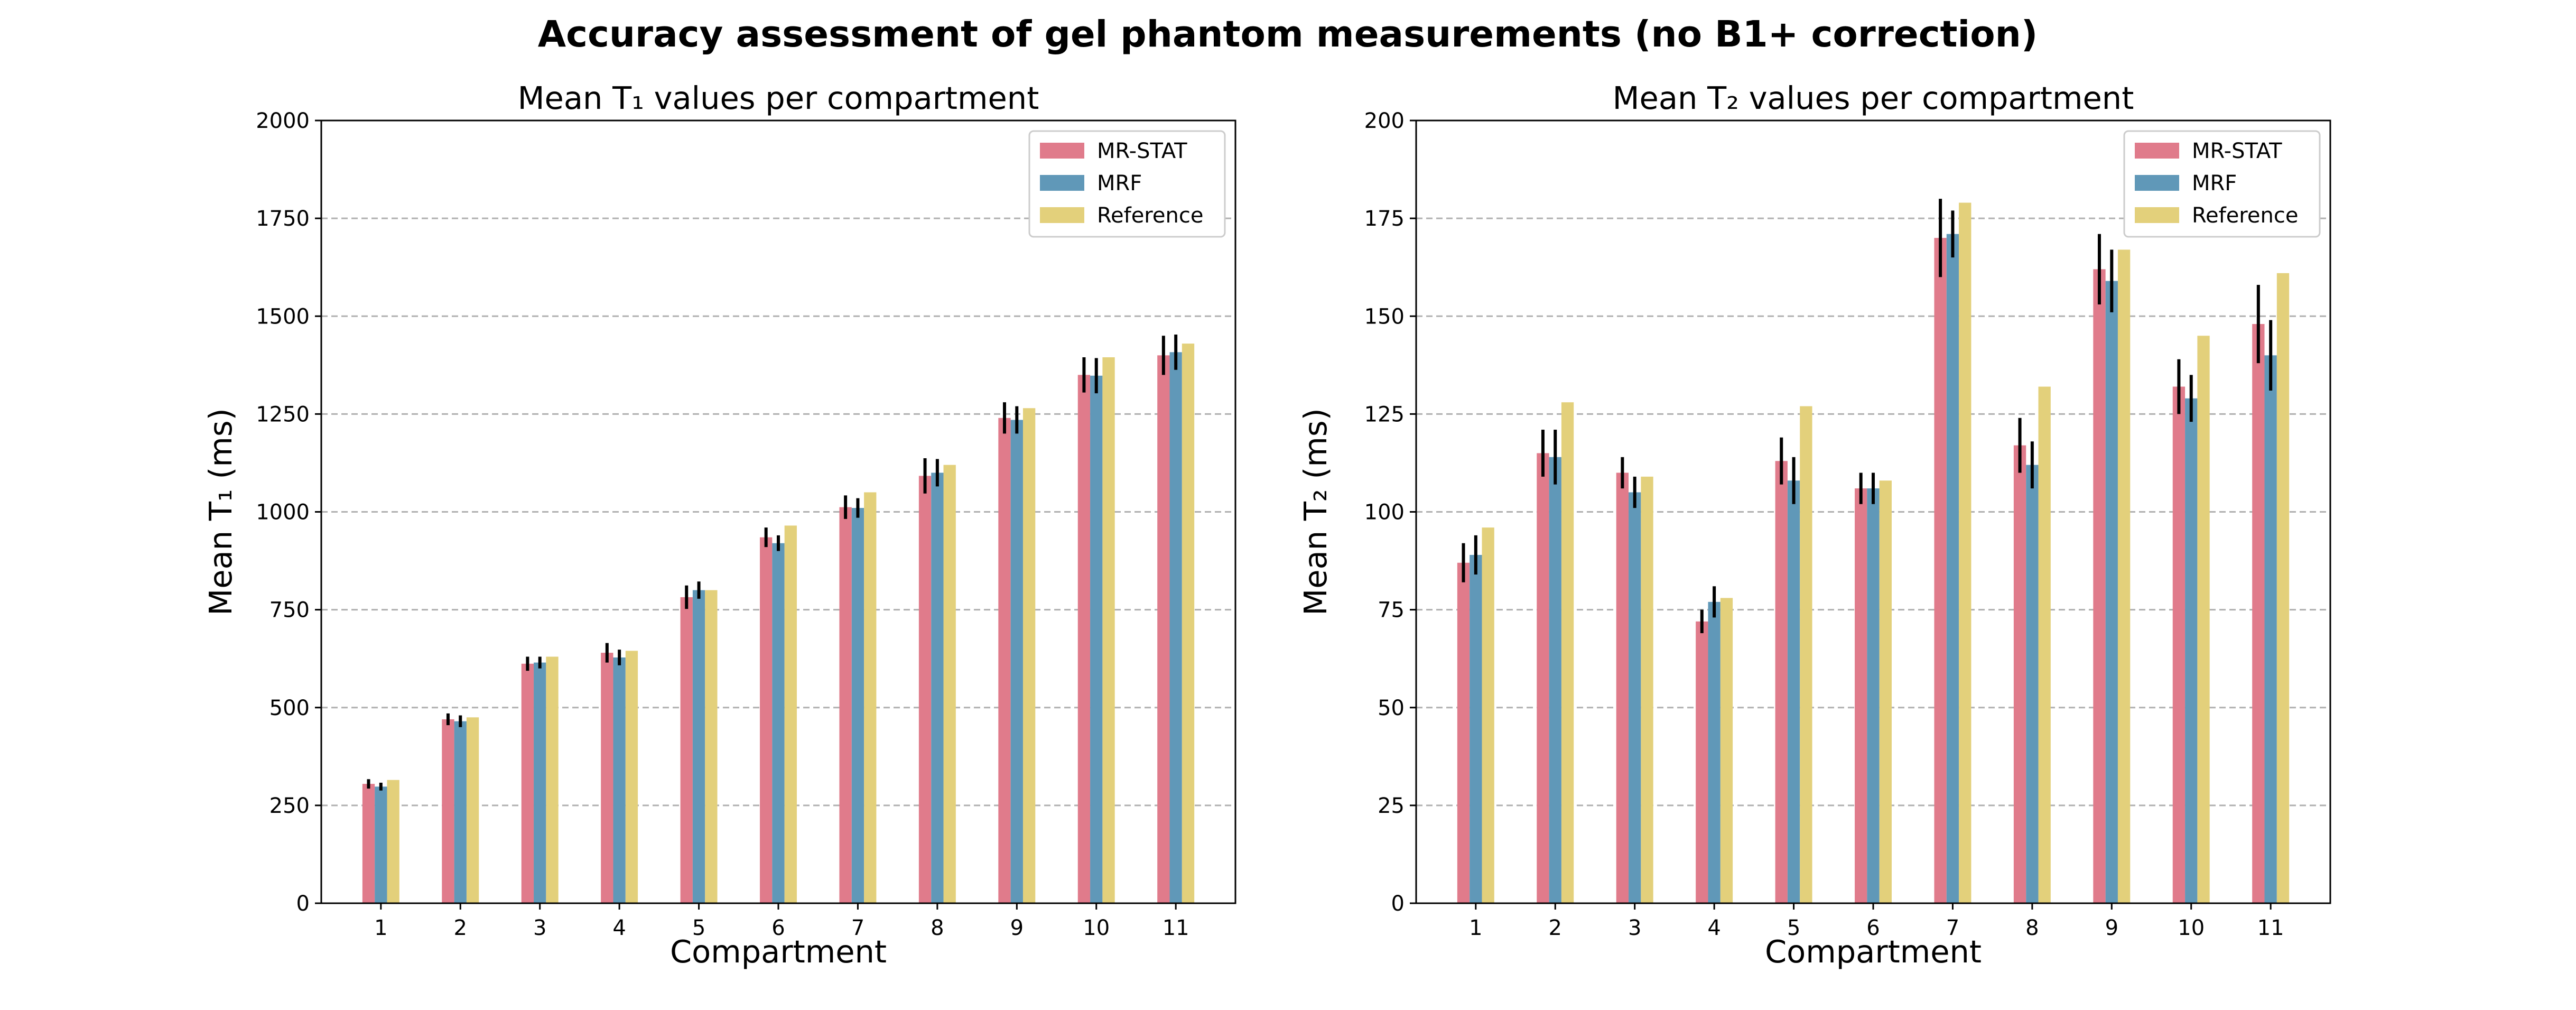 This screenshot has height=1010, width=2576. What do you see at coordinates (2237, 151) in the screenshot?
I see `t2-legend-label: MR-STAT` at bounding box center [2237, 151].